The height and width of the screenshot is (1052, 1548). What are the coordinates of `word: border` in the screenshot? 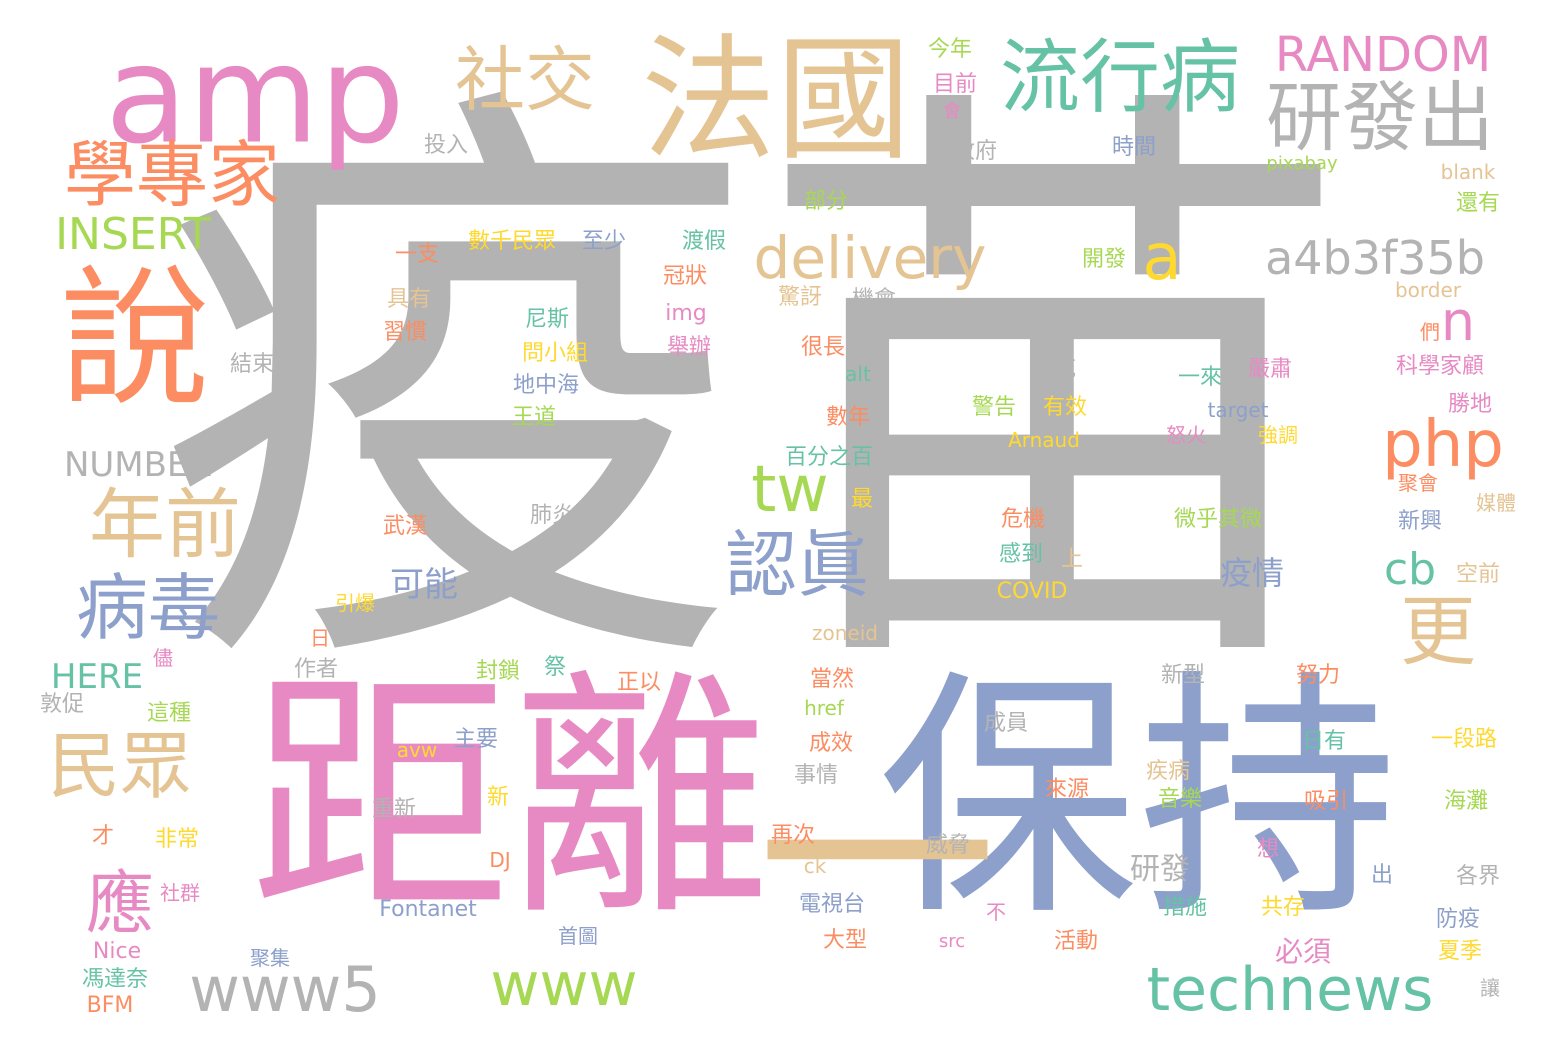 It's located at (1428, 290).